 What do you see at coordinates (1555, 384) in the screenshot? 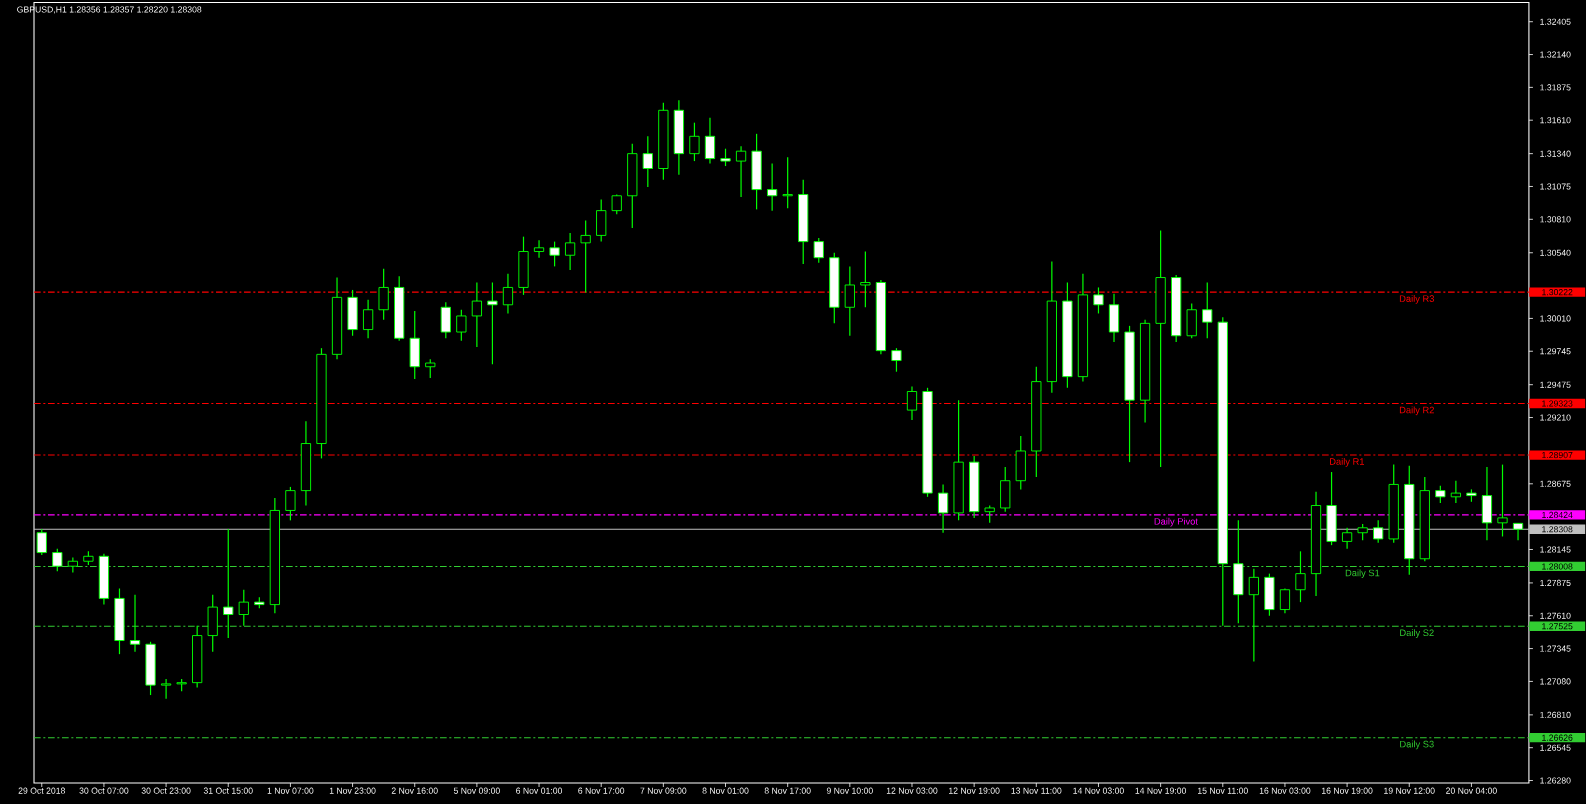
I see `y-tick-label: 1.29475` at bounding box center [1555, 384].